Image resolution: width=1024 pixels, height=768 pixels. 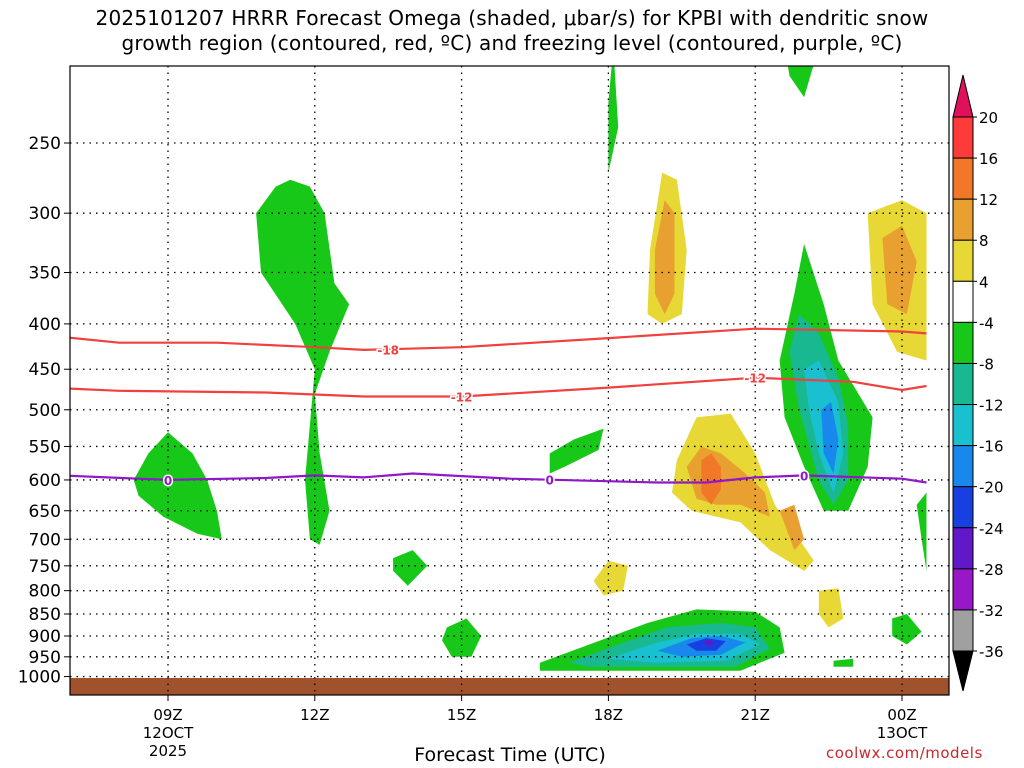 What do you see at coordinates (498, 387) in the screenshot?
I see `contour-line--12` at bounding box center [498, 387].